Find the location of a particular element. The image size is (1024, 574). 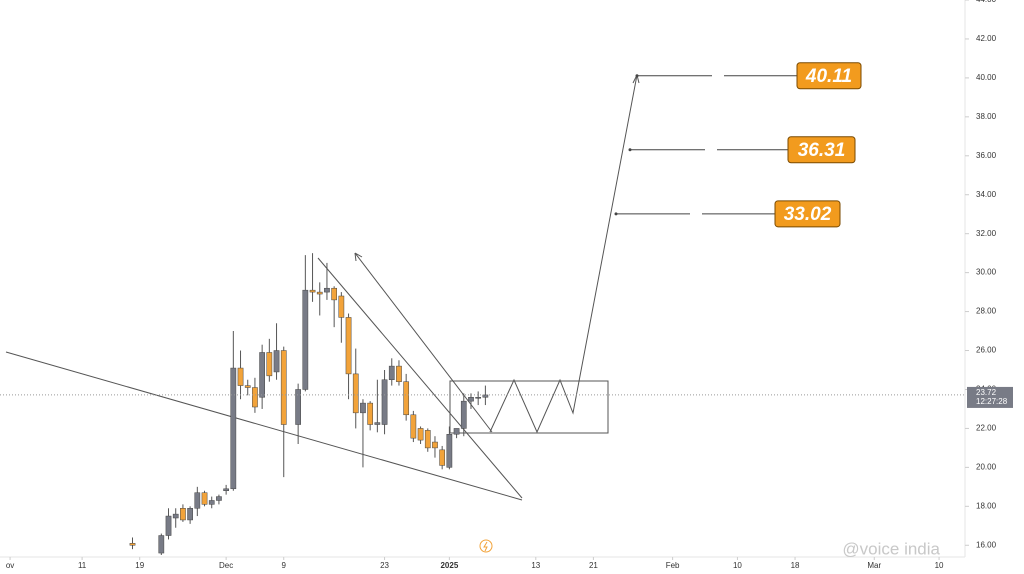

y-tick-label: 34.00 is located at coordinates (986, 194).